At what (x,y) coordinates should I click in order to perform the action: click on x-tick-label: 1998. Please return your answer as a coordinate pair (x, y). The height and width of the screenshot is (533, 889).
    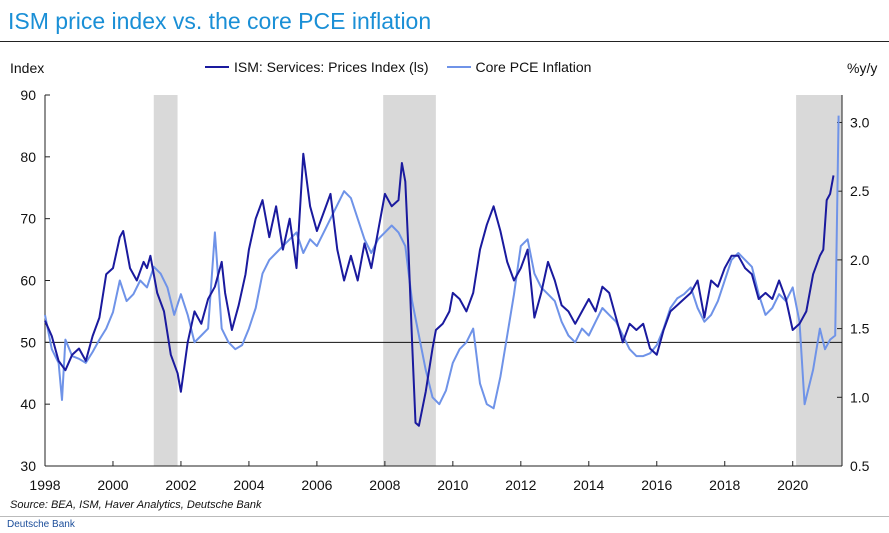
    Looking at the image, I should click on (44, 485).